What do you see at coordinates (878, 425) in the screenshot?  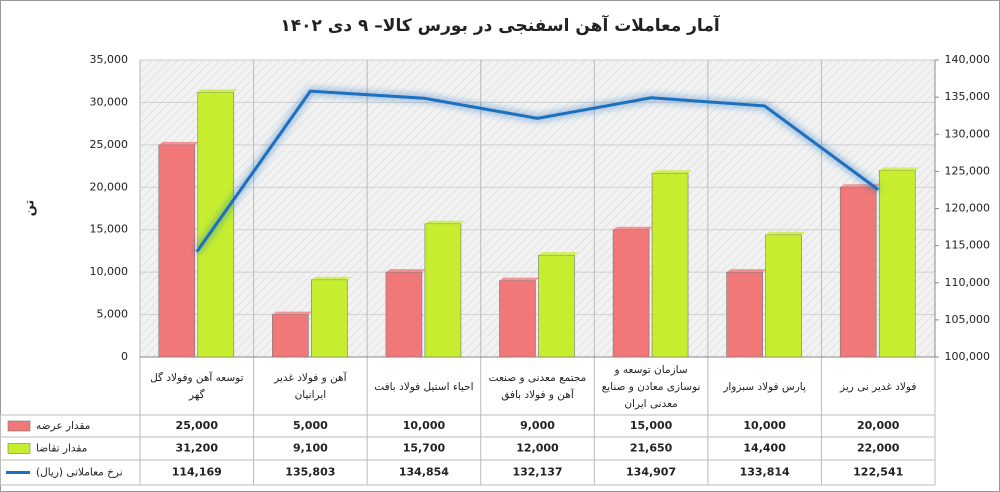 I see `table-value: 20,000` at bounding box center [878, 425].